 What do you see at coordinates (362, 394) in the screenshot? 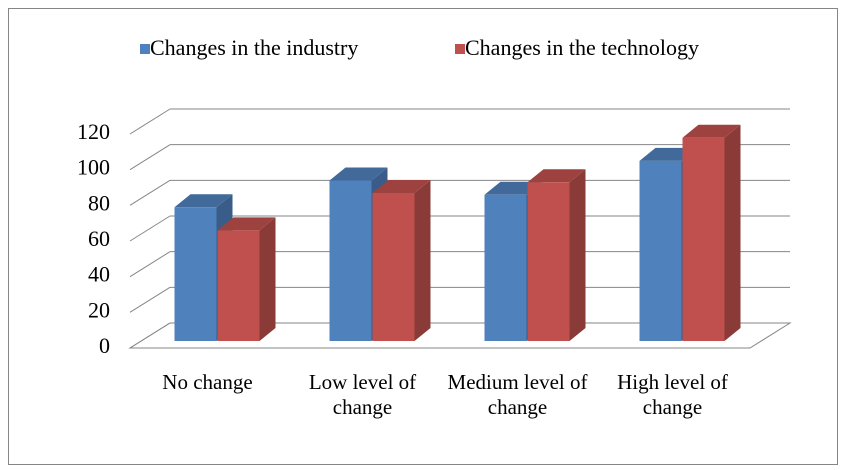
I see `x-tick-label: Low level of change` at bounding box center [362, 394].